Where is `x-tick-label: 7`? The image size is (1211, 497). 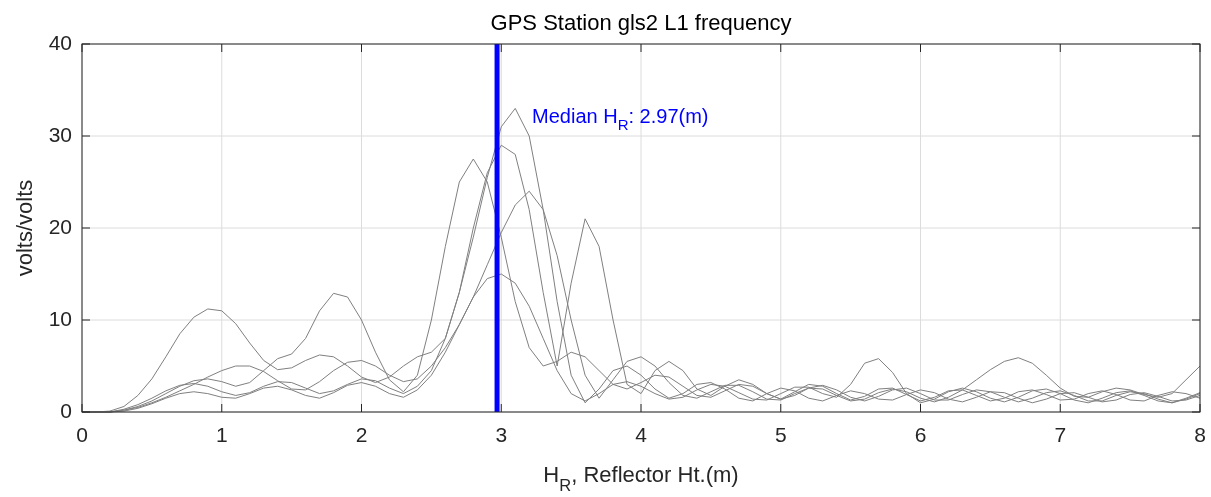
x-tick-label: 7 is located at coordinates (1060, 434).